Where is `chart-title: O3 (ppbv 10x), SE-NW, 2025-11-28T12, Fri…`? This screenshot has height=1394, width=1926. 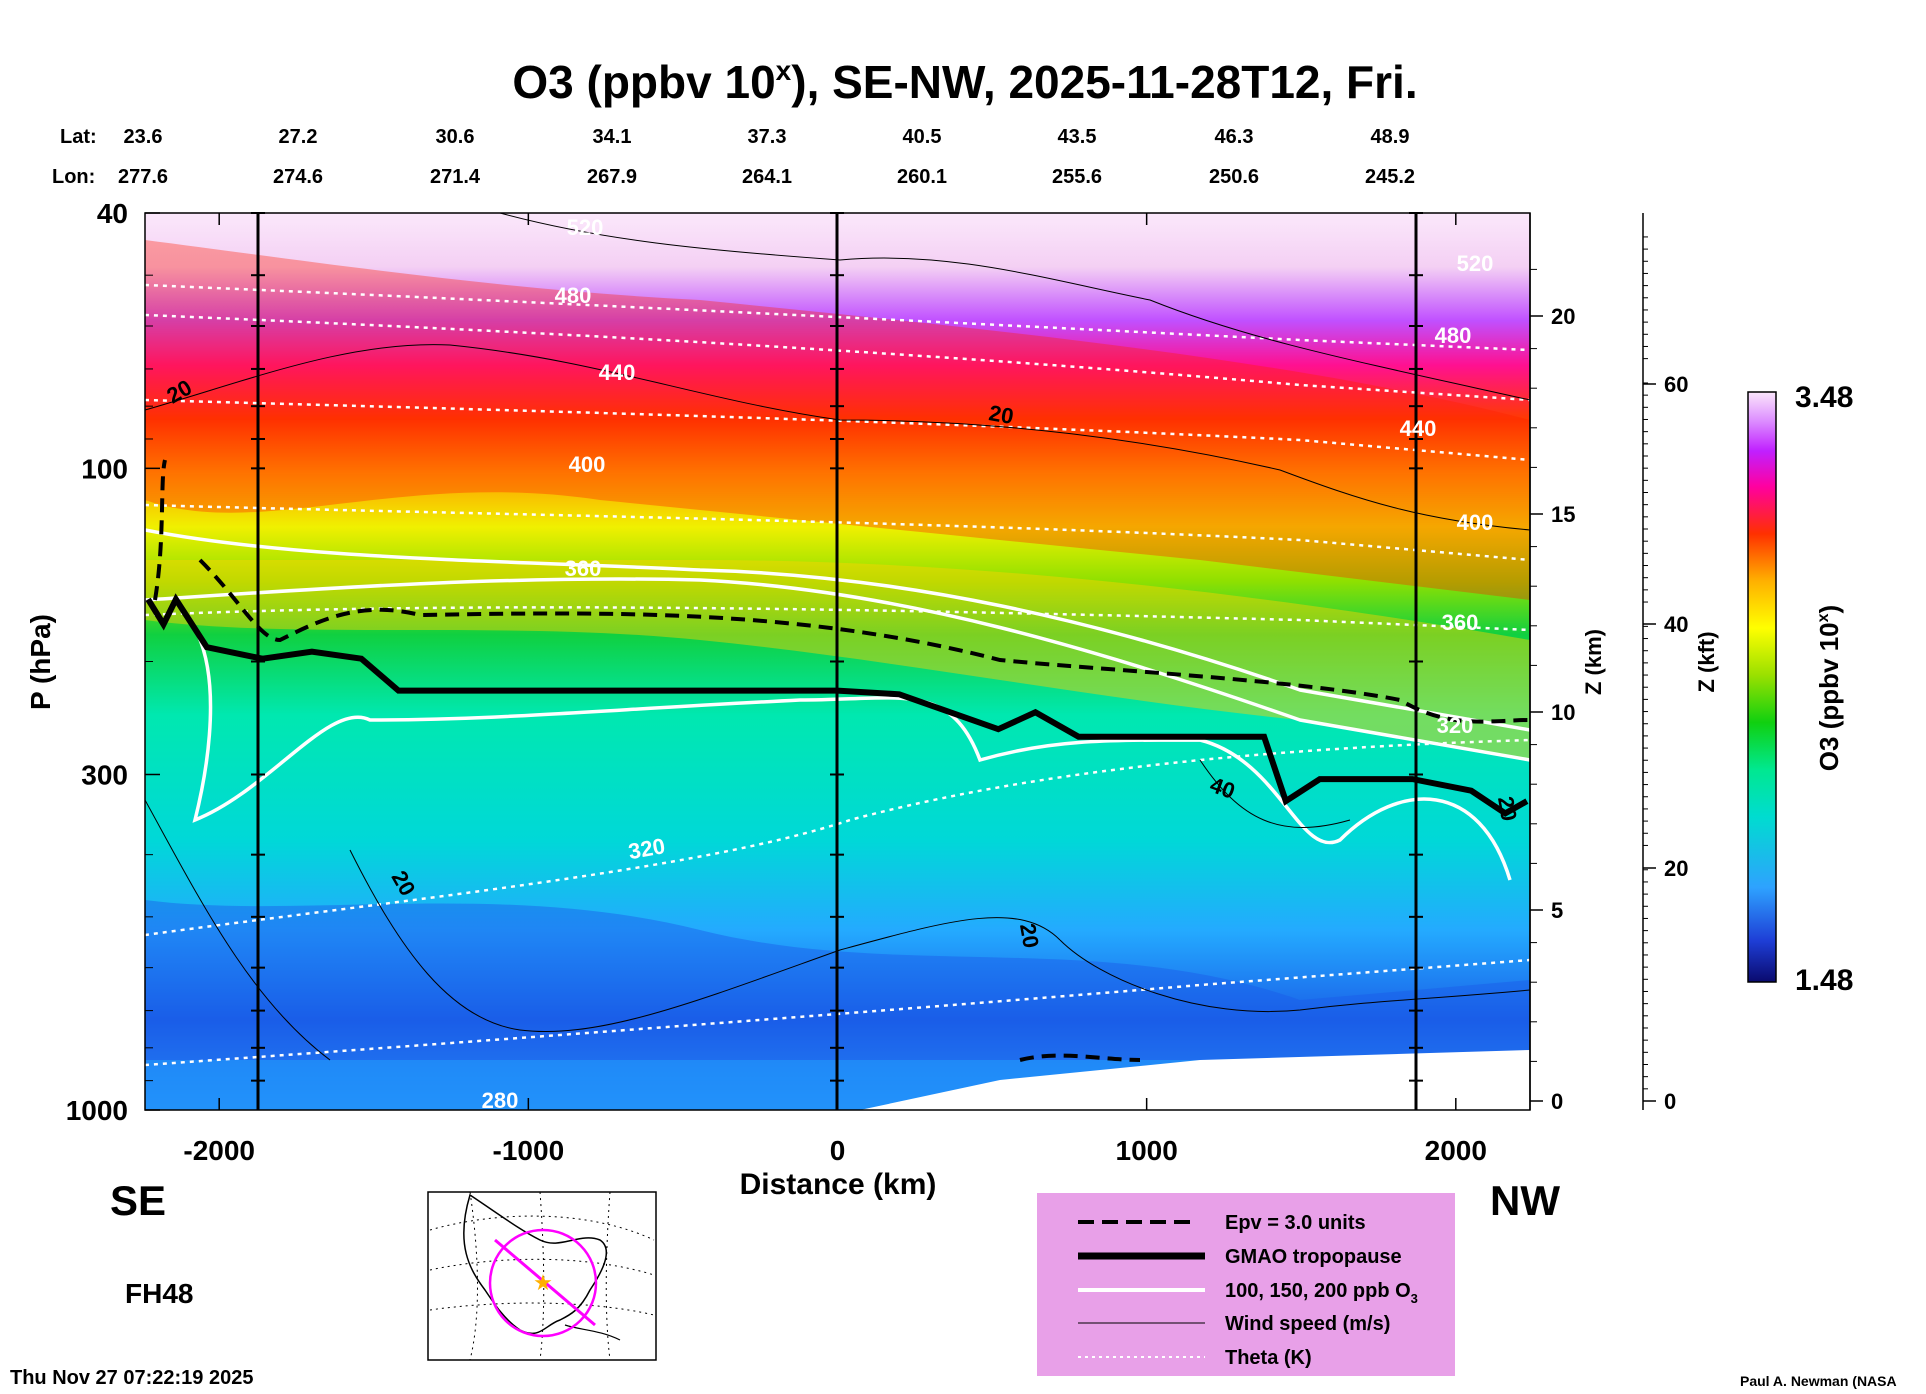 chart-title: O3 (ppbv 10x), SE-NW, 2025-11-28T12, Fri… is located at coordinates (964, 81).